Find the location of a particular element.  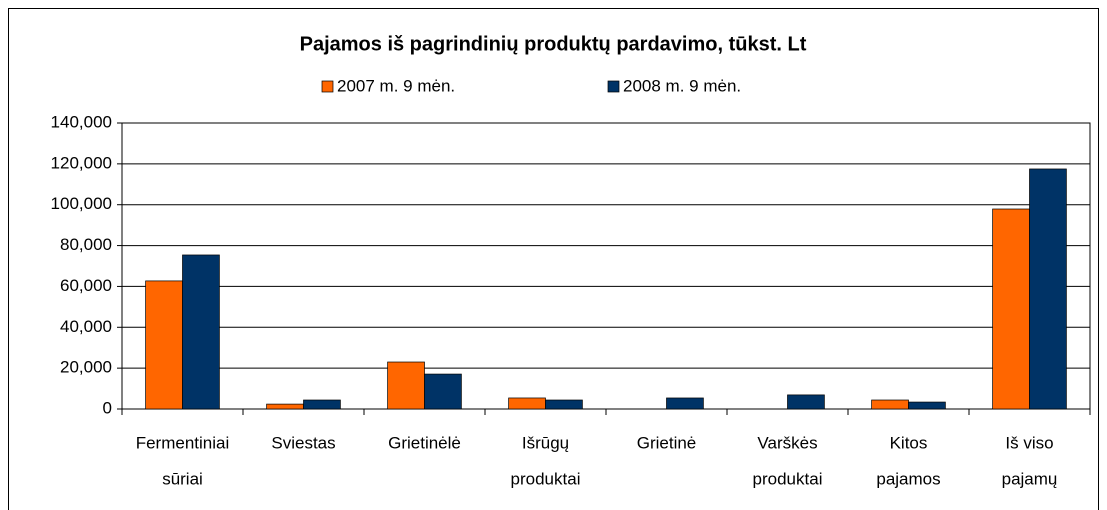

x-tick-label: Grietinėlė is located at coordinates (424, 442).